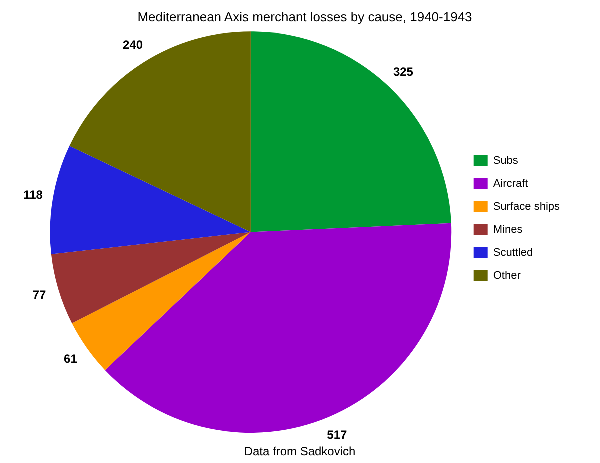 The width and height of the screenshot is (600, 463). I want to click on data-label: 517, so click(337, 435).